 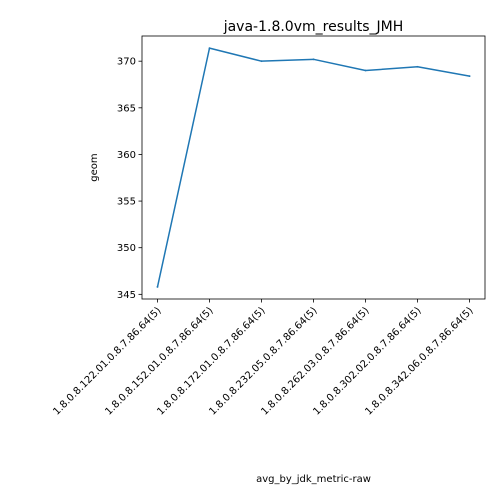 I want to click on y-tick-label-5: 370, so click(x=126, y=62).